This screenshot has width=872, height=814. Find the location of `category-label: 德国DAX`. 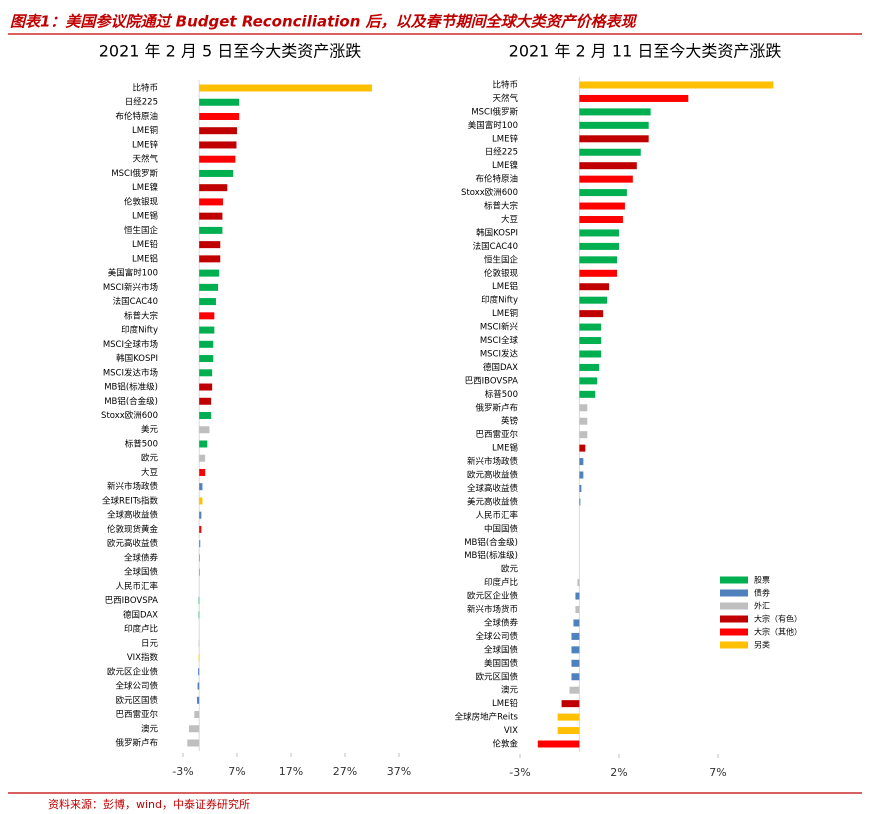

category-label: 德国DAX is located at coordinates (500, 367).